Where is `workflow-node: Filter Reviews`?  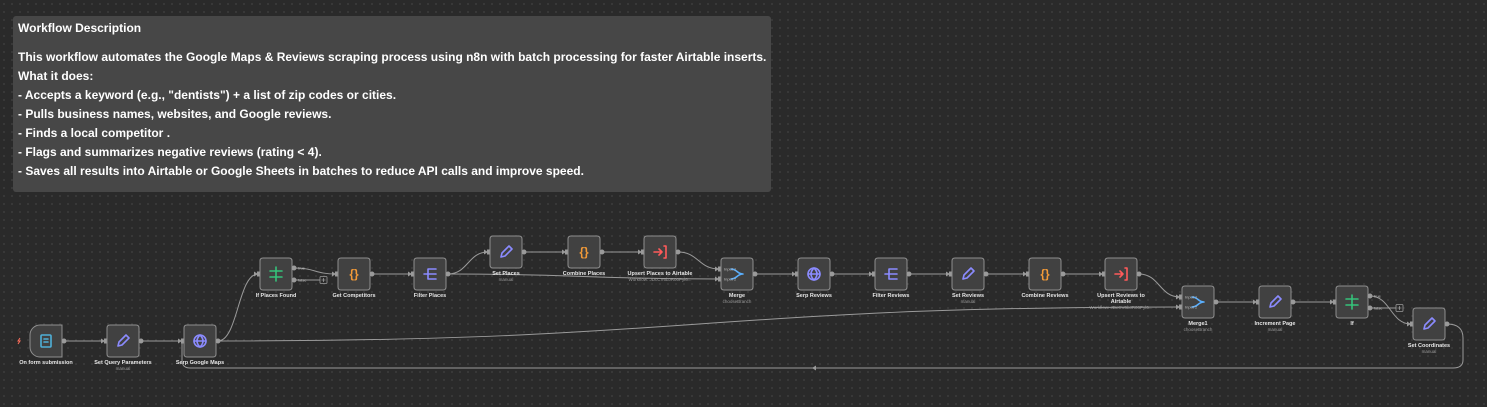
workflow-node: Filter Reviews is located at coordinates (892, 278).